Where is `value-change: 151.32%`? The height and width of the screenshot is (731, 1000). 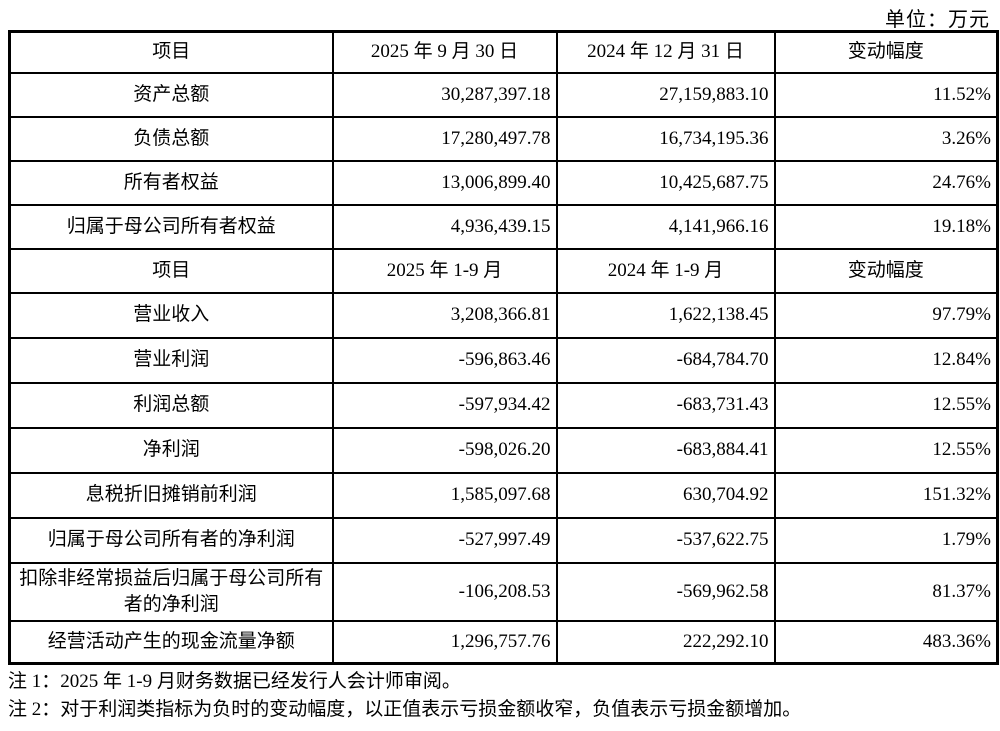
value-change: 151.32% is located at coordinates (886, 495).